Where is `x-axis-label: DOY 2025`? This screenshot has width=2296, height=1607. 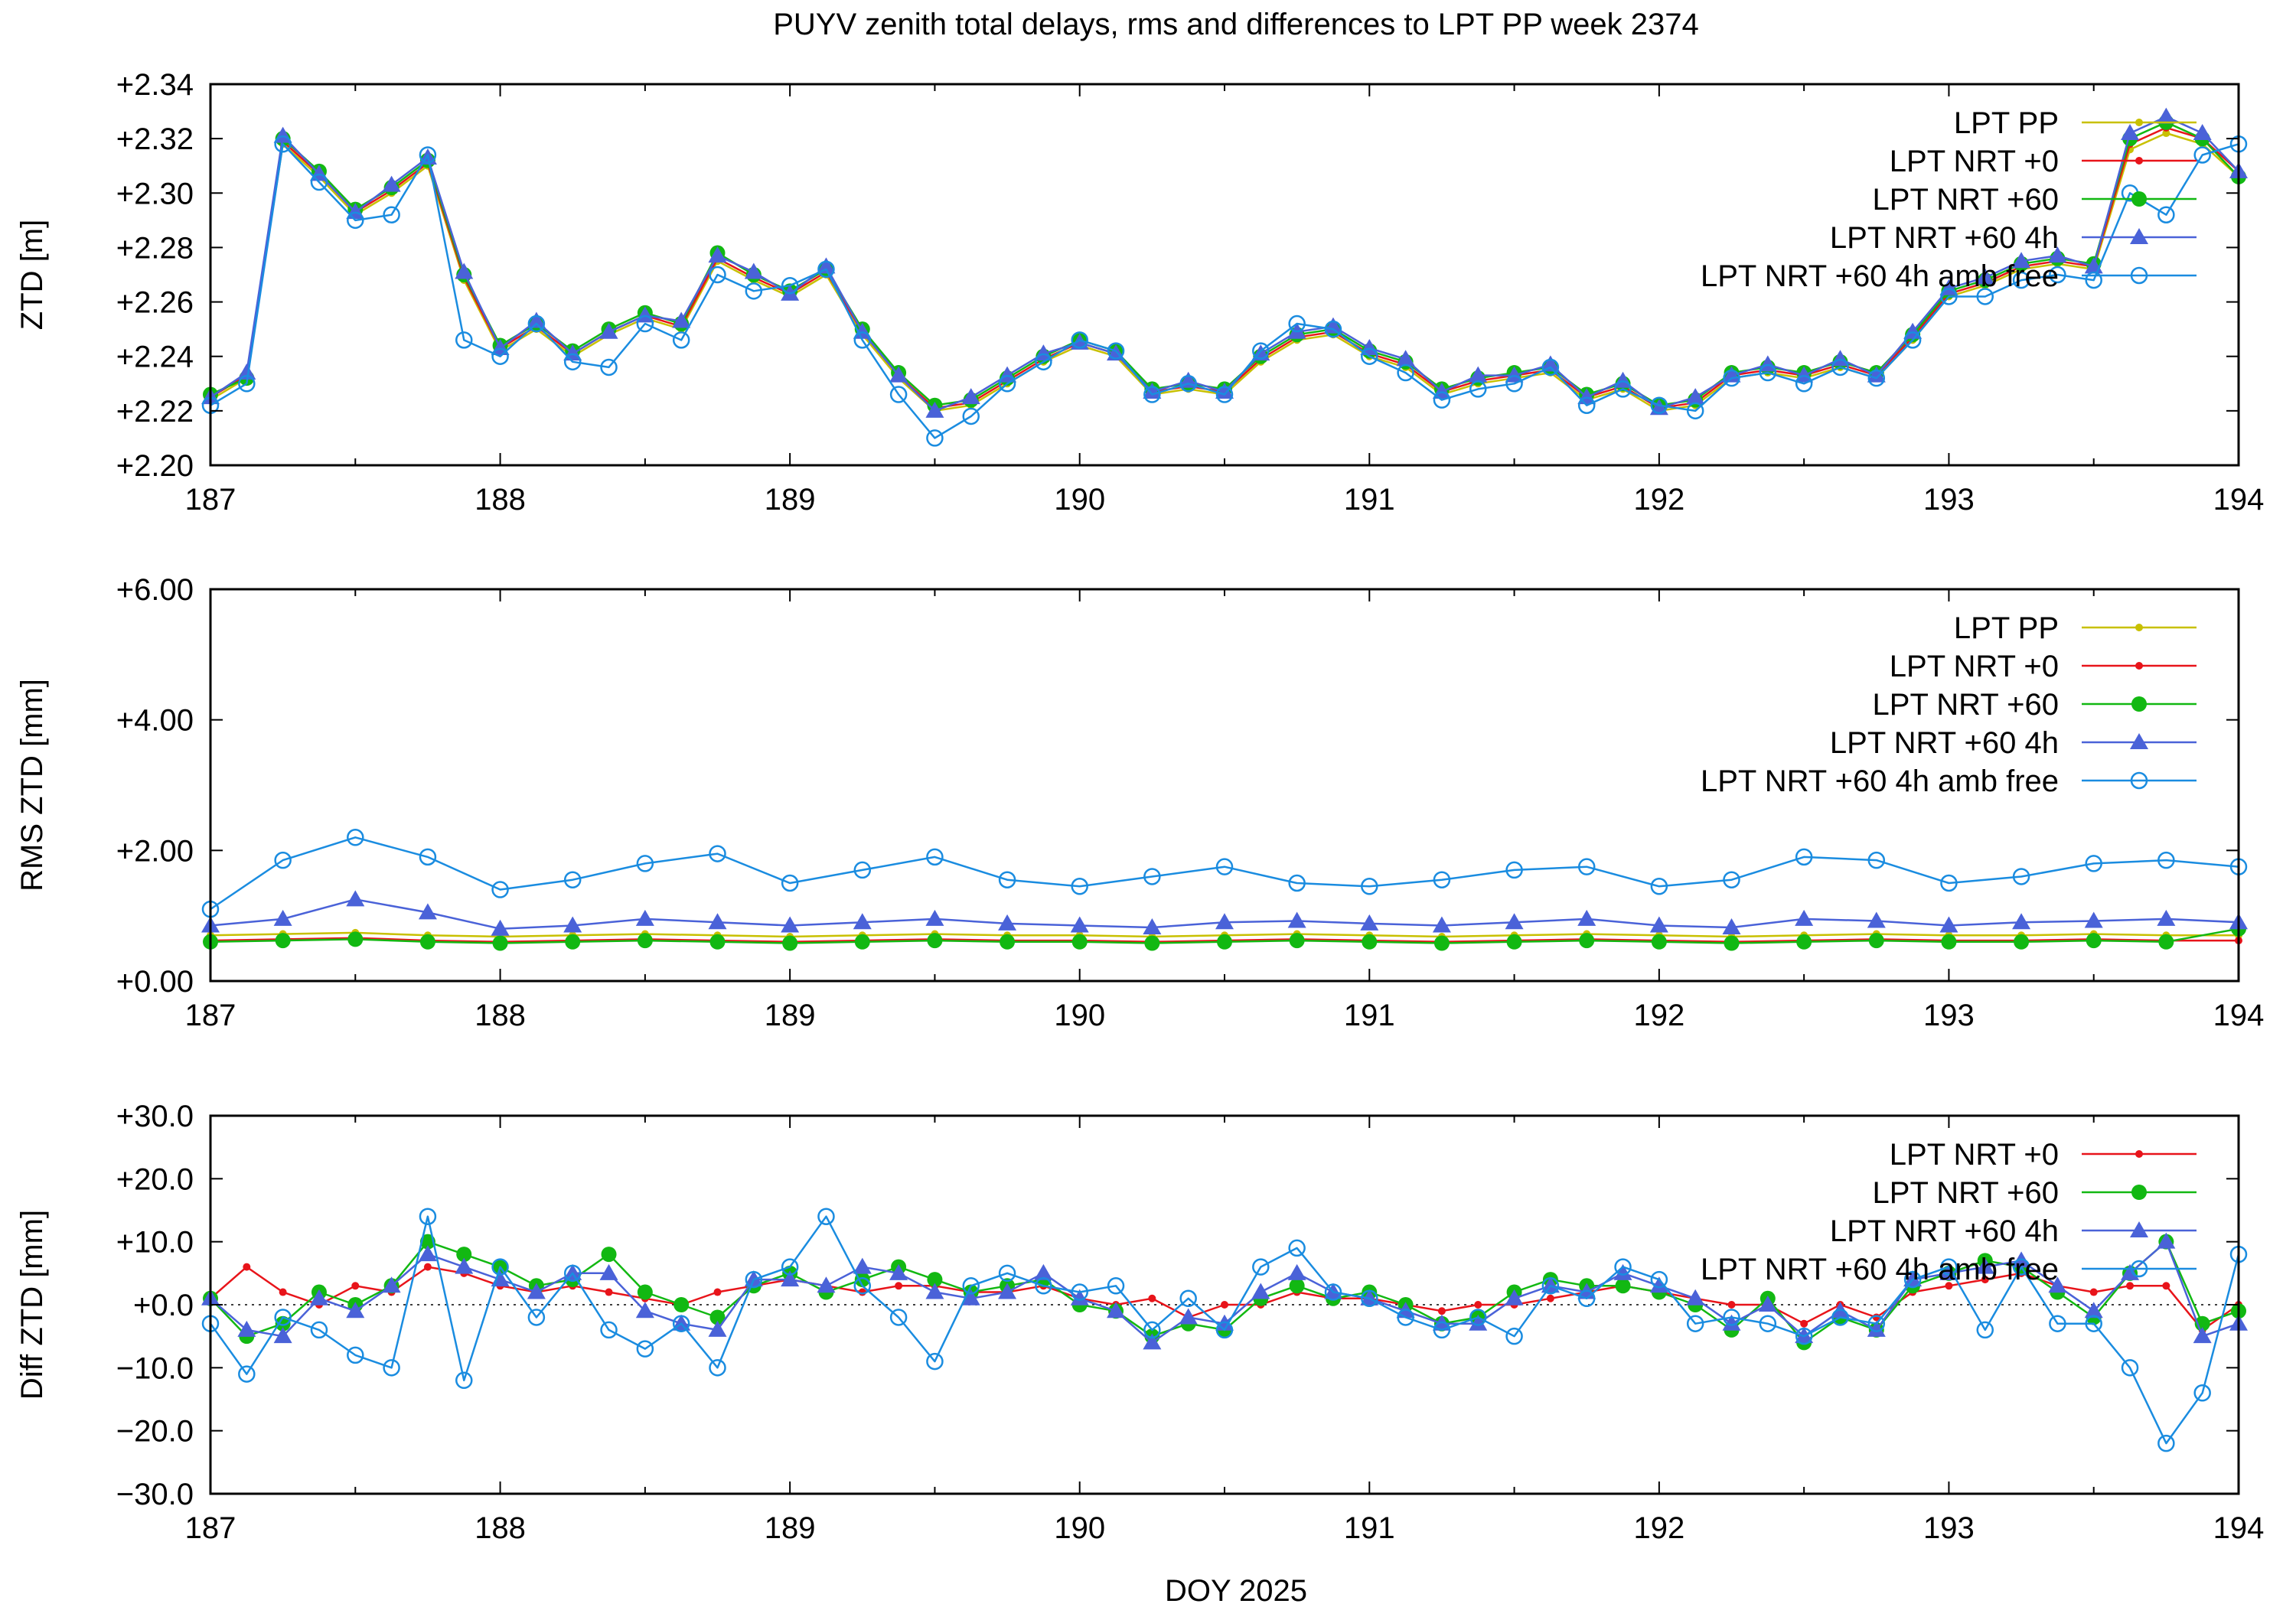
x-axis-label: DOY 2025 is located at coordinates (1236, 1590).